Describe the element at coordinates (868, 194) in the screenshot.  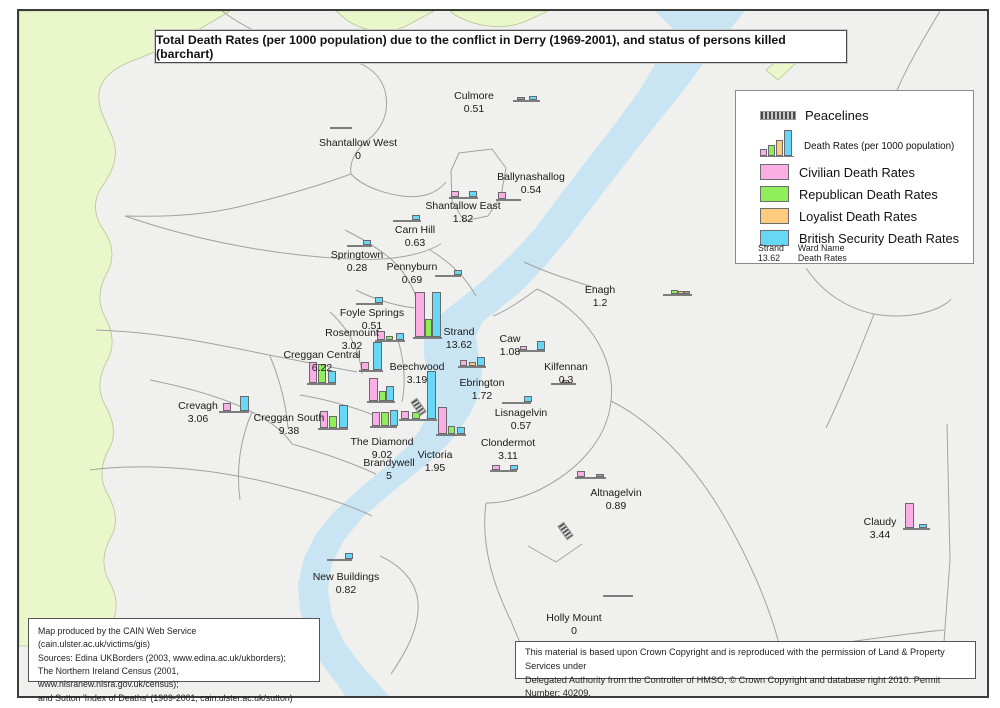
I see `legend-item-label: Republican Death Rates` at that location.